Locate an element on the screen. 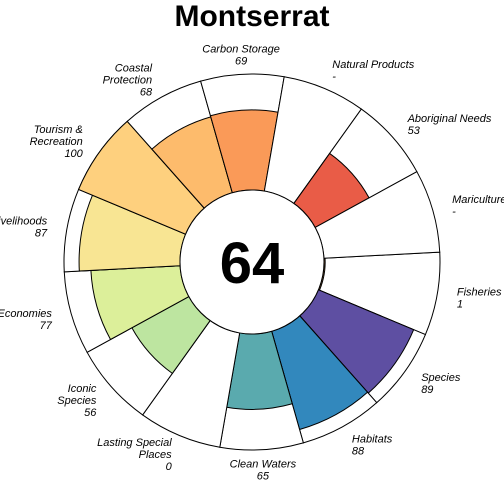 The width and height of the screenshot is (504, 504). label-value-clean-waters: 65 is located at coordinates (263, 477).